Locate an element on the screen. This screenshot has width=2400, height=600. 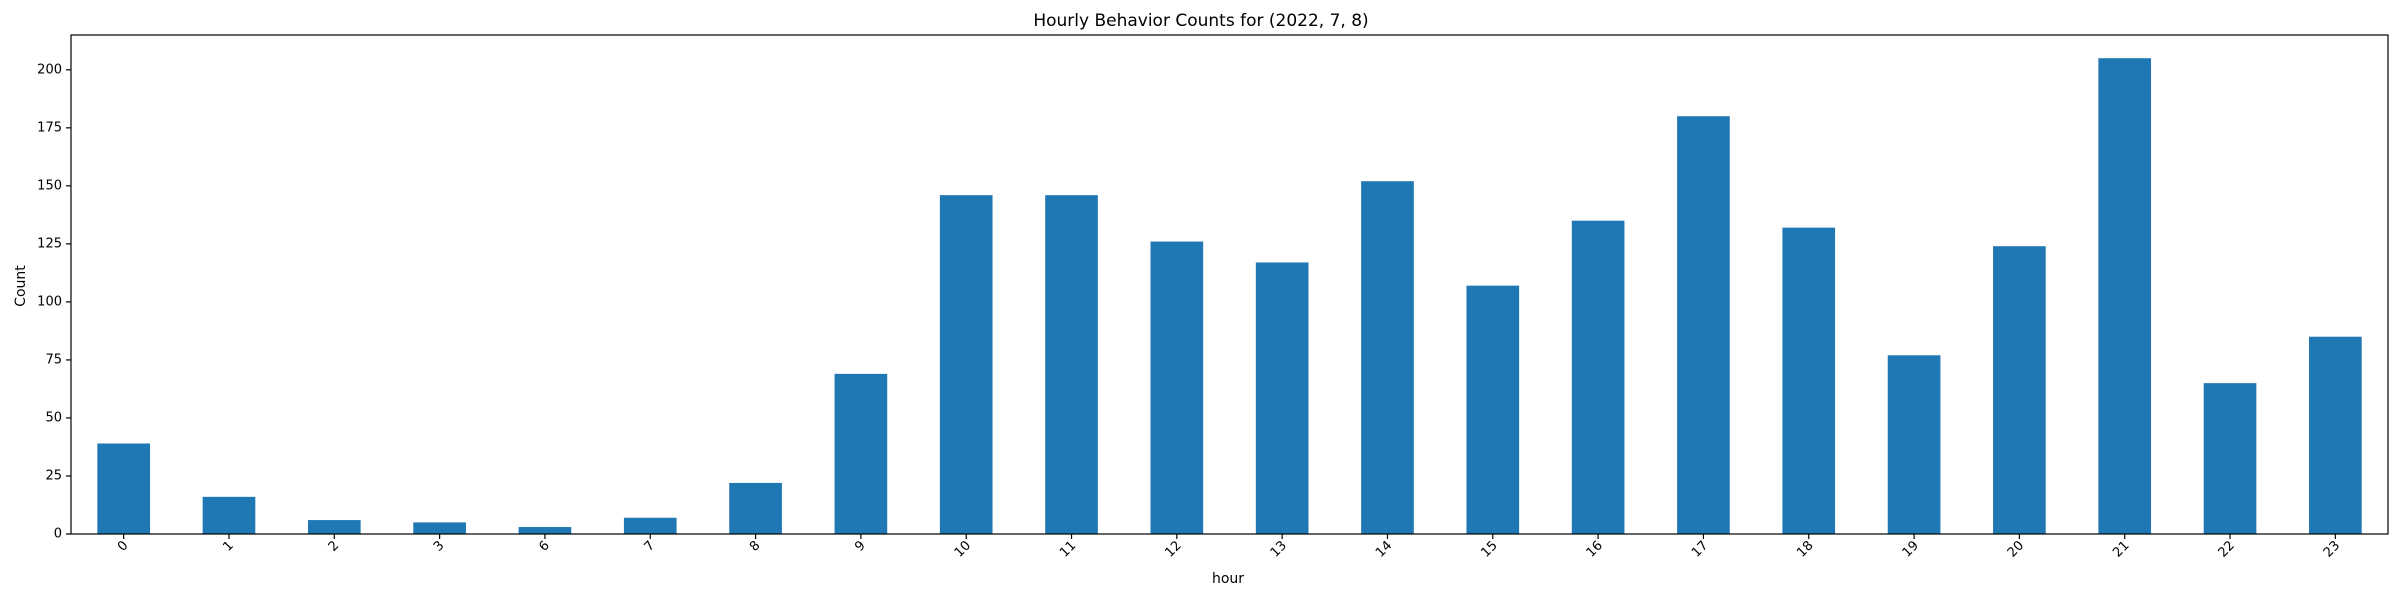
y-tick-label: 100 is located at coordinates (49, 301).